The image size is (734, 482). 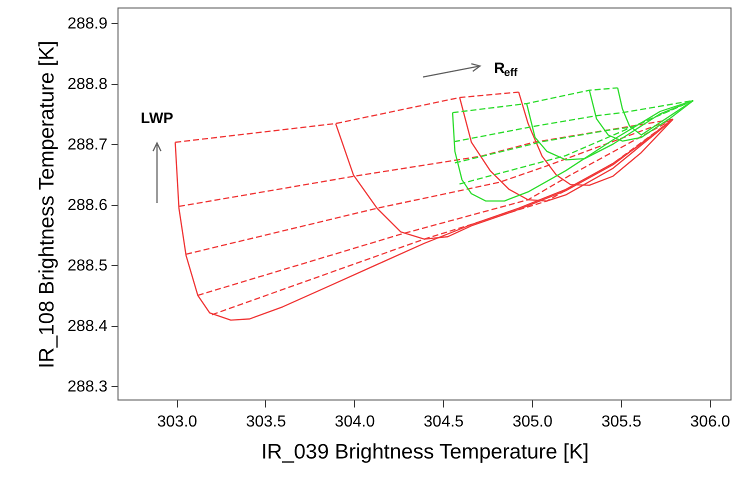 I want to click on y-tick-label: 288.9, so click(x=87, y=24).